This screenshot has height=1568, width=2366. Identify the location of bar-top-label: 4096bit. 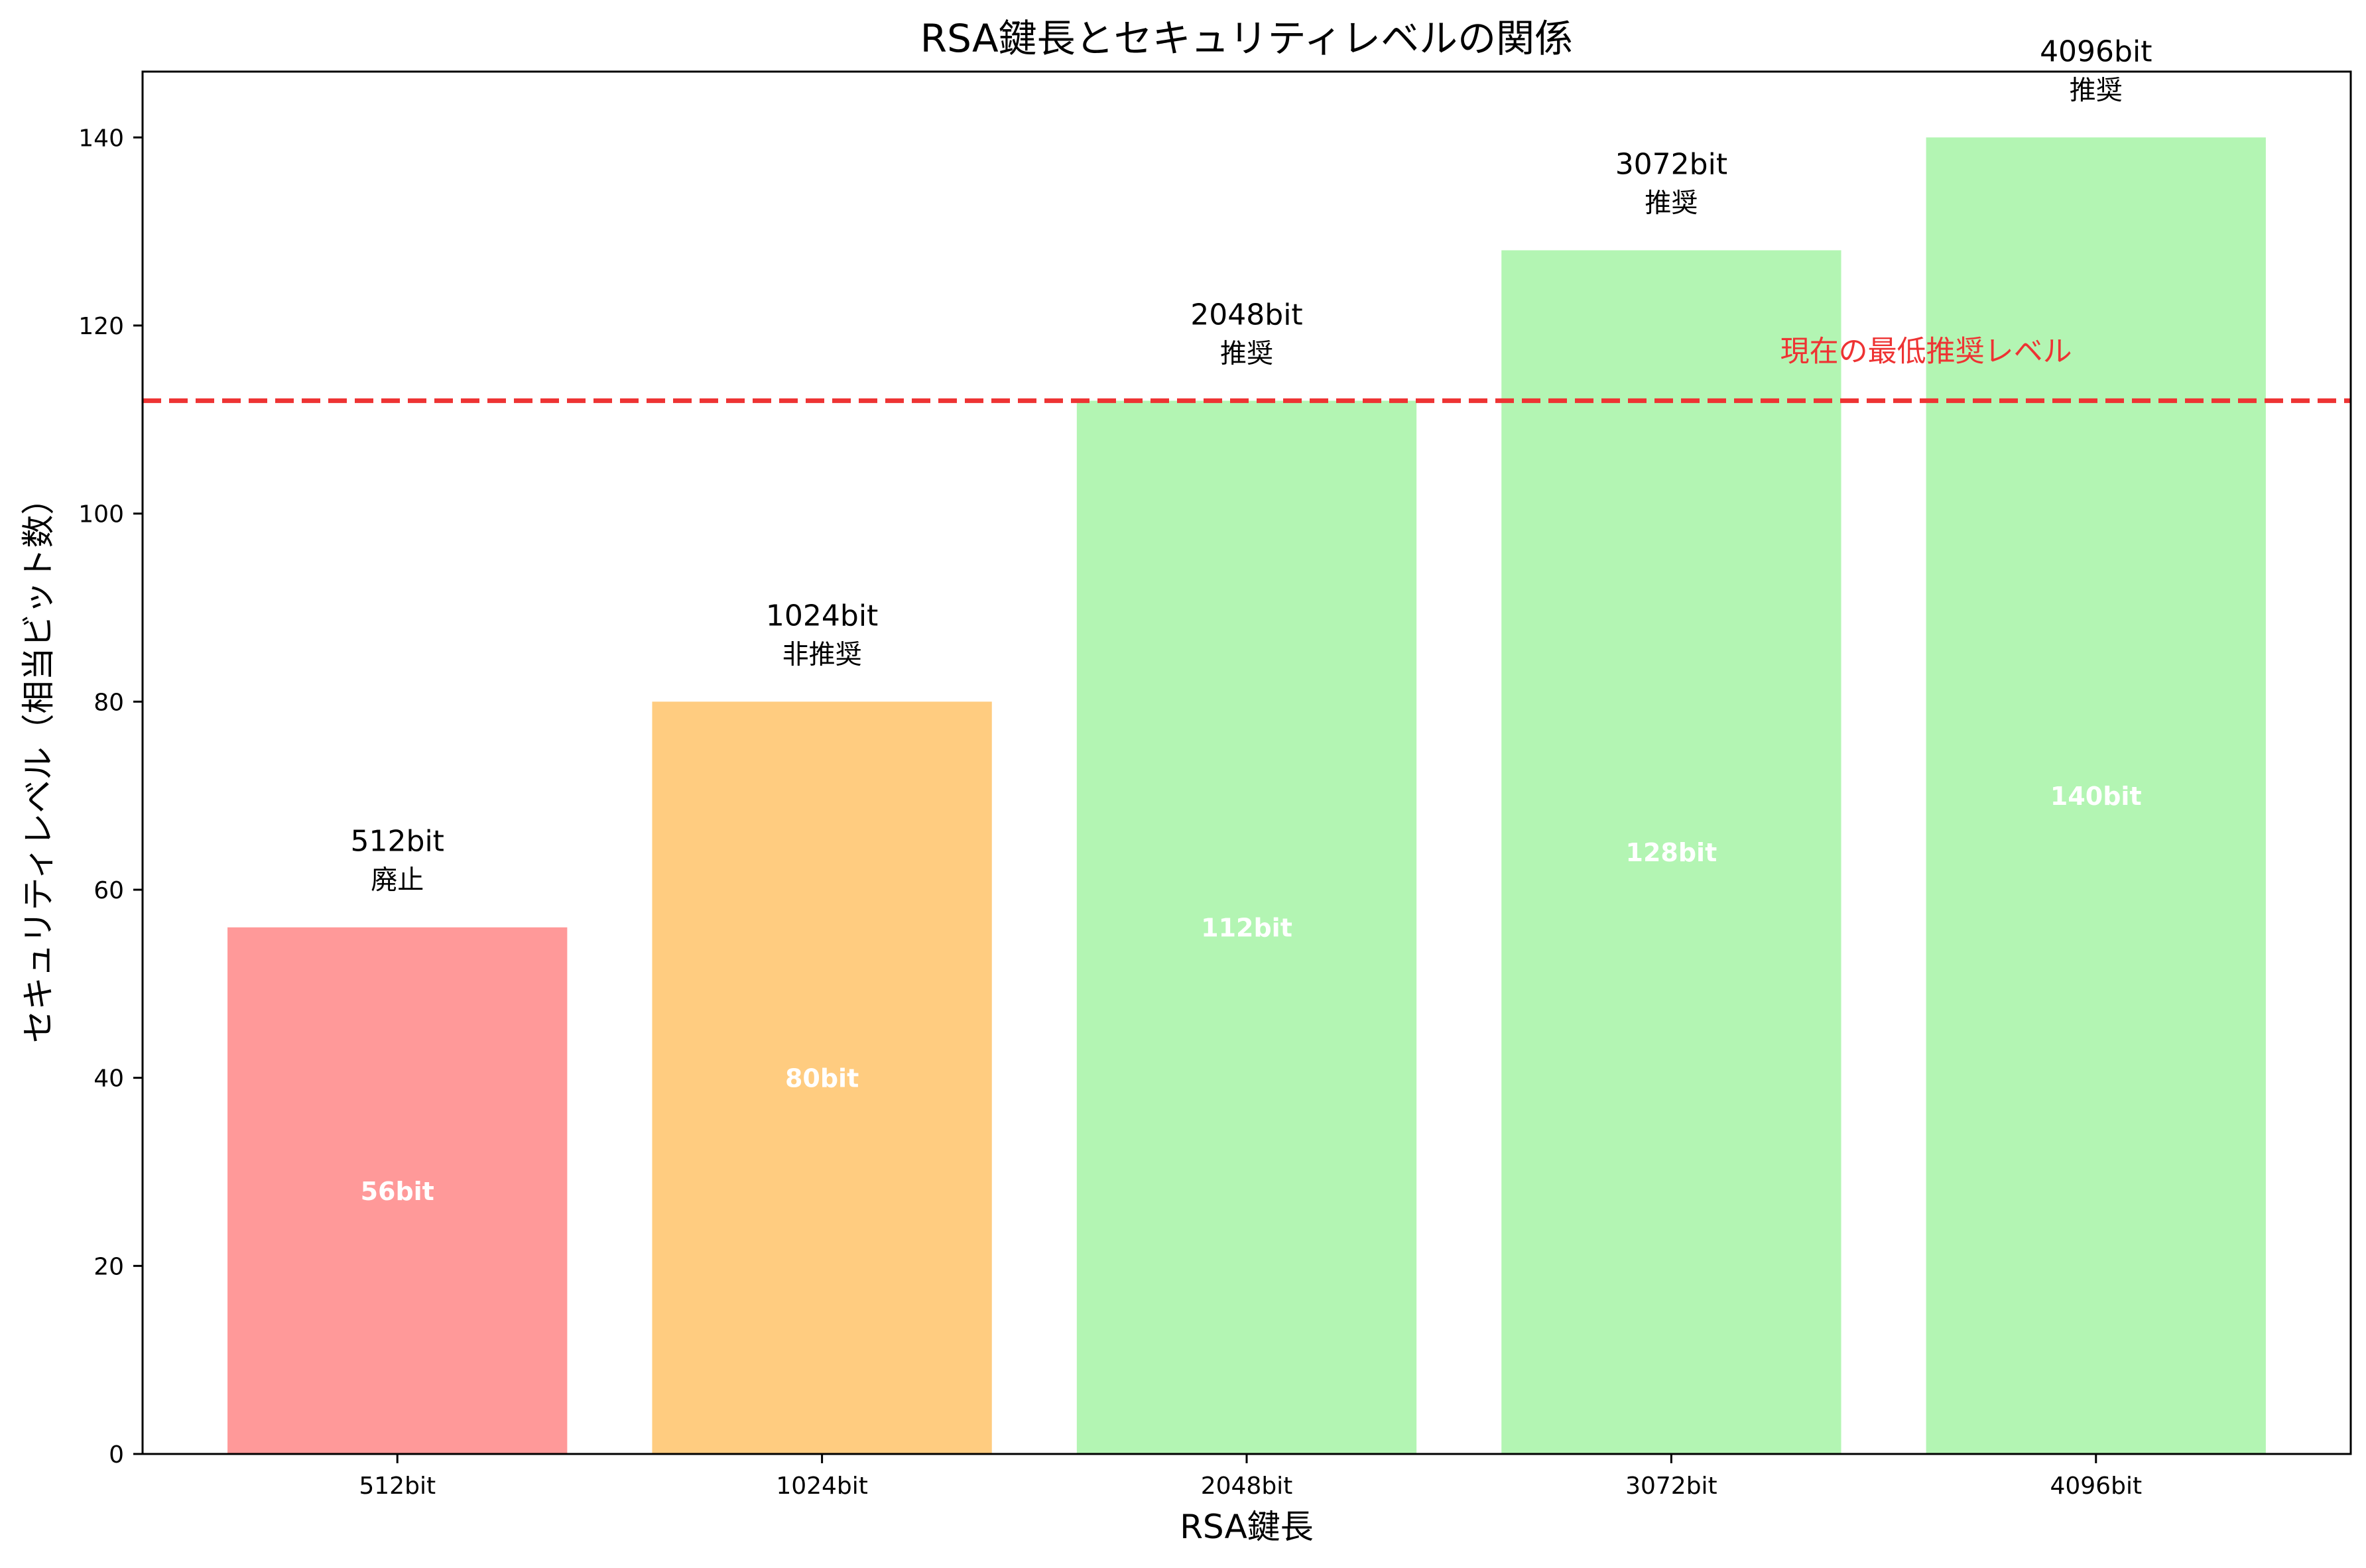
(2096, 51).